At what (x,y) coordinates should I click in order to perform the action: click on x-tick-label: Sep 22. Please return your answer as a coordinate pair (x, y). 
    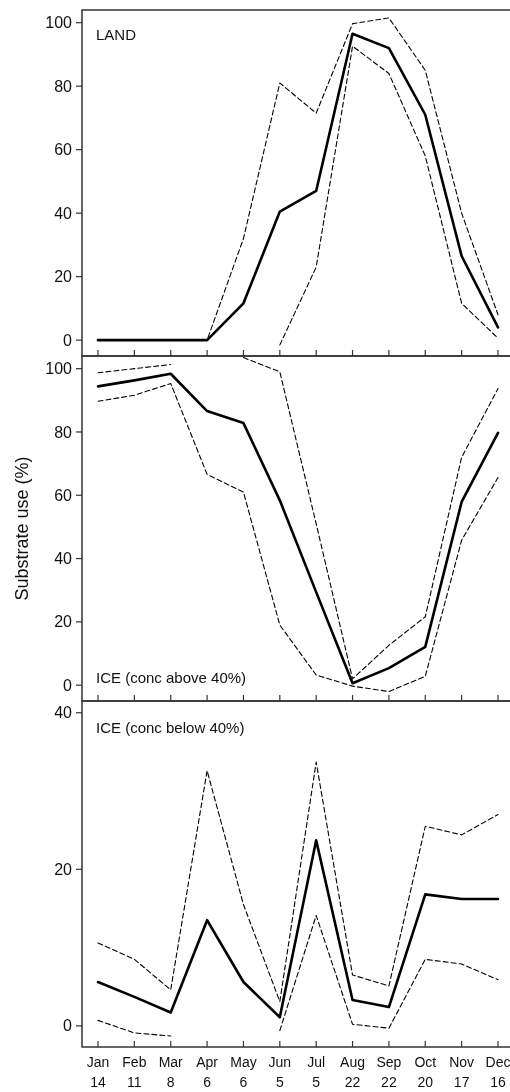
    Looking at the image, I should click on (389, 1072).